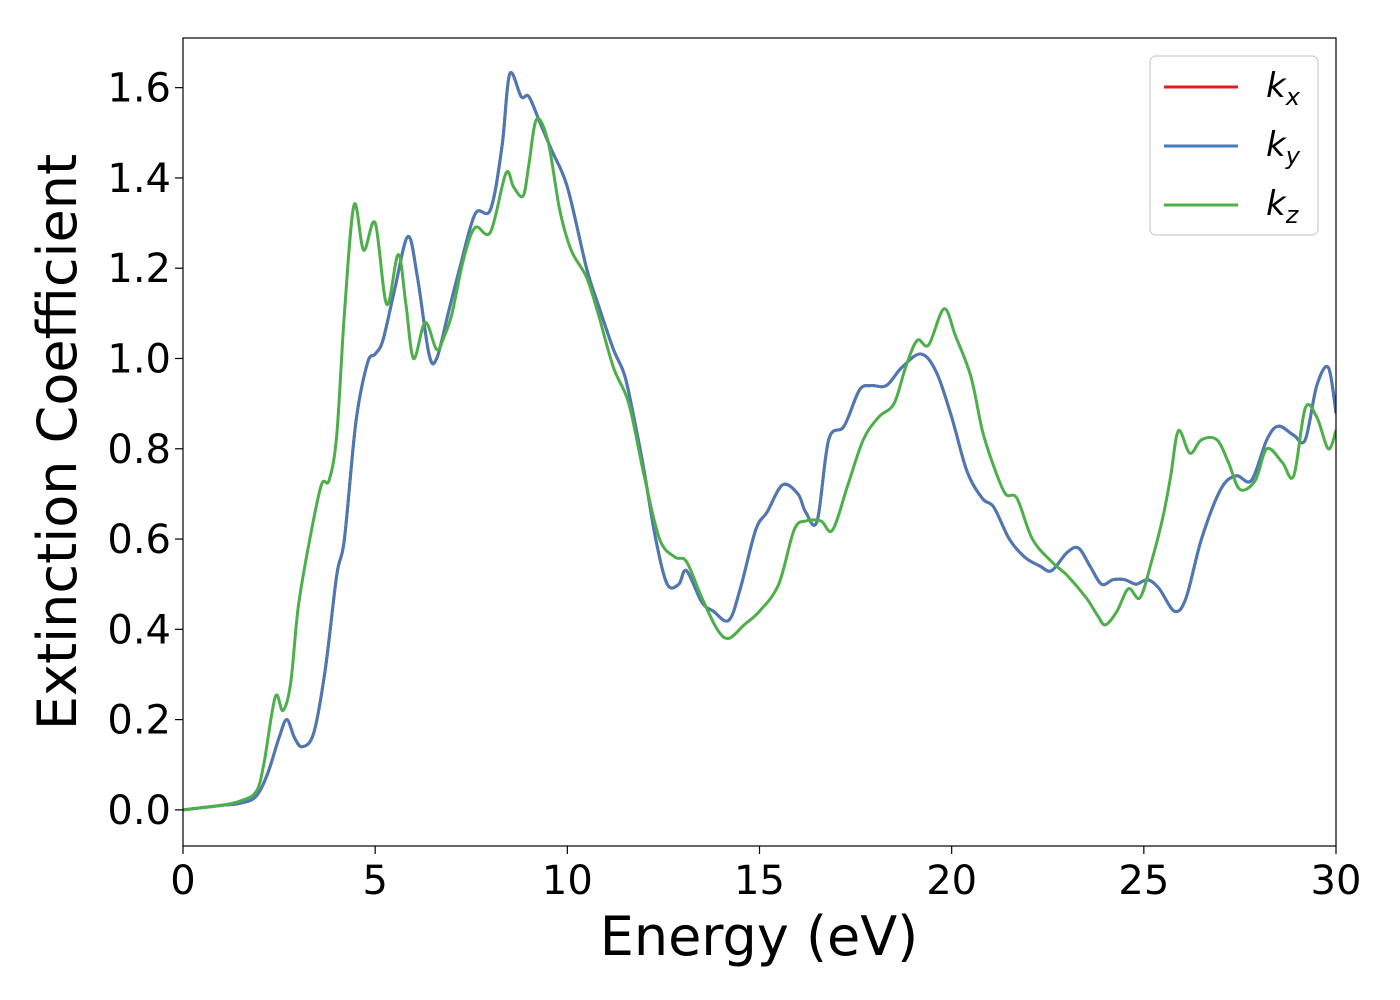 This screenshot has width=1400, height=1000. Describe the element at coordinates (57, 442) in the screenshot. I see `y-axis-title: Extinction Coefficient` at that location.